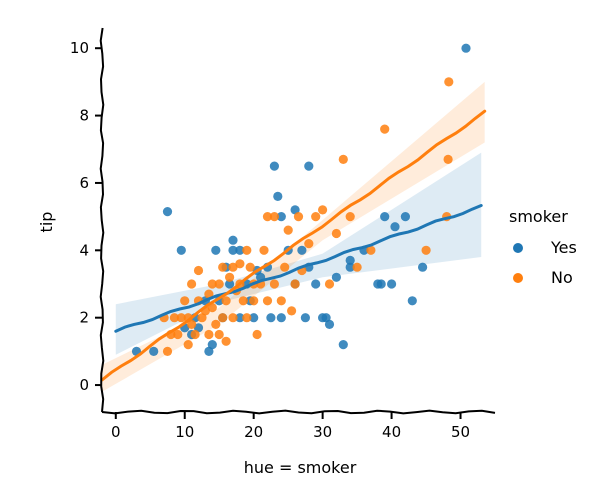 The height and width of the screenshot is (500, 602). I want to click on y-axis-line, so click(102, 220).